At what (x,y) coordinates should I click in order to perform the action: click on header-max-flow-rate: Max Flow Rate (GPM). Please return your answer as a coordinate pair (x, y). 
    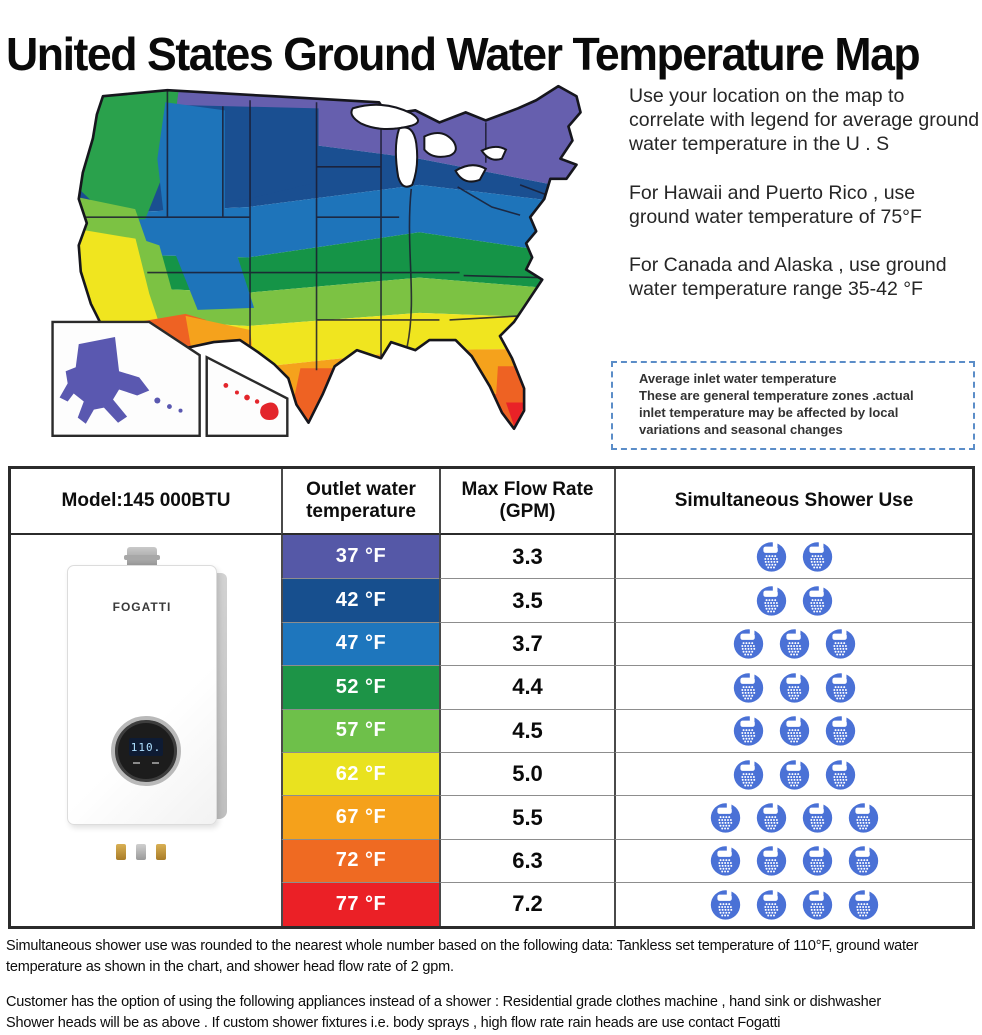
    Looking at the image, I should click on (526, 502).